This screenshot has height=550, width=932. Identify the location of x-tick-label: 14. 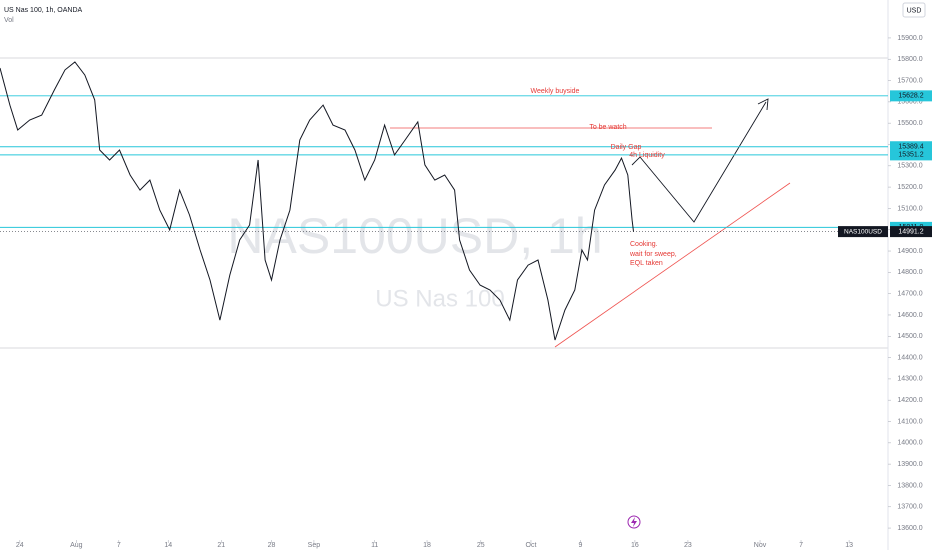
(168, 545).